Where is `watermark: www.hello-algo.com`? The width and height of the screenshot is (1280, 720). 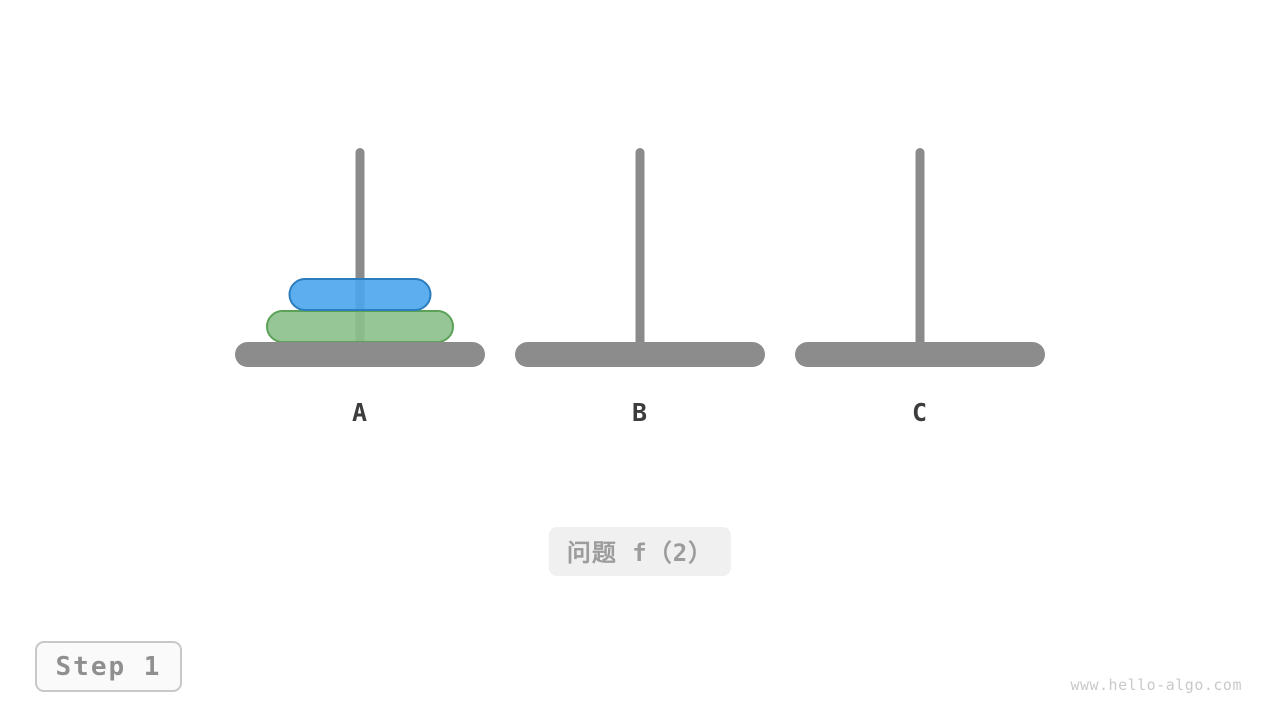 watermark: www.hello-algo.com is located at coordinates (1156, 685).